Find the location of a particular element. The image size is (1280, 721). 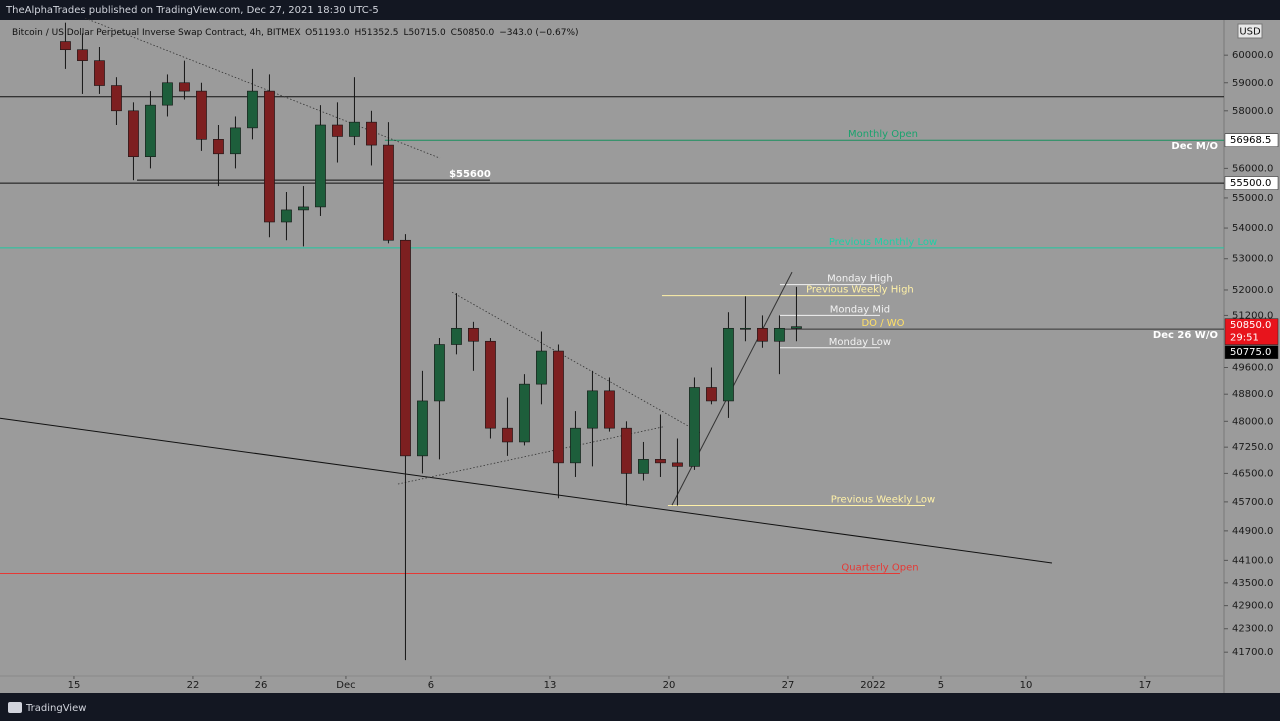

ohlc: H51352.5 is located at coordinates (376, 33).